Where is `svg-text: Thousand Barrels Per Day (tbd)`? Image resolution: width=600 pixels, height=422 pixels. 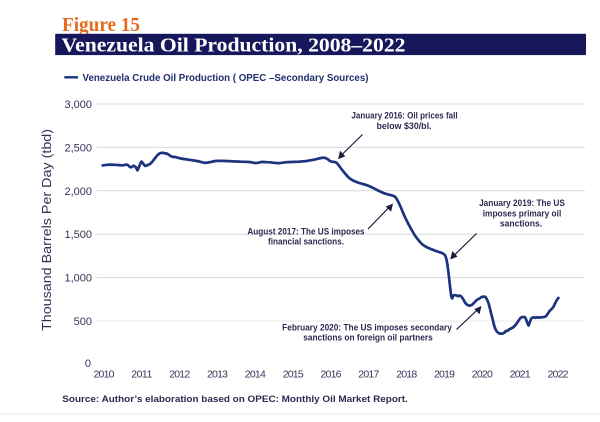 svg-text: Thousand Barrels Per Day (tbd) is located at coordinates (47, 230).